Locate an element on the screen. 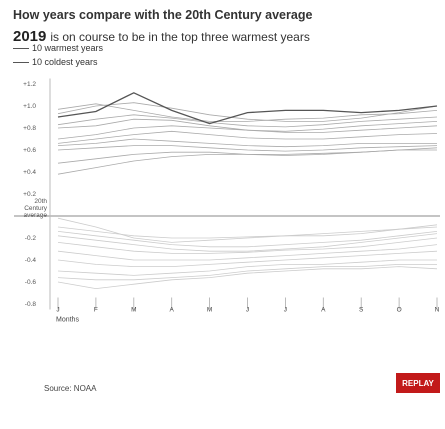  legend-cold-label: 10 coldest years is located at coordinates (65, 62).